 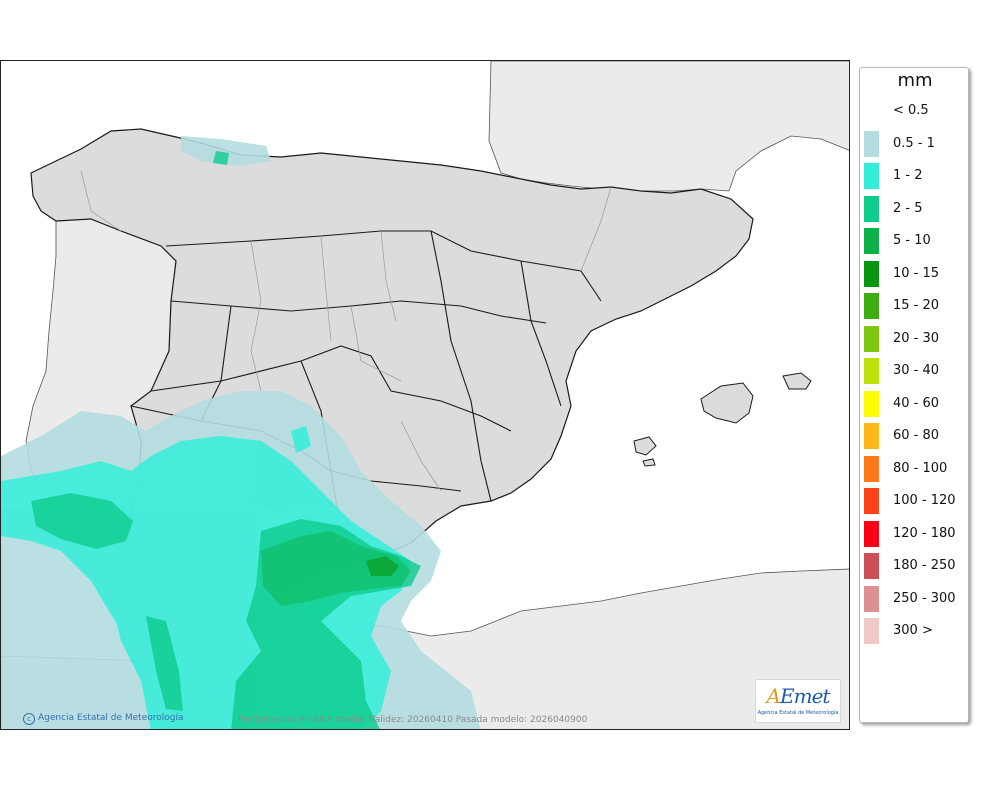 I want to click on legend-label: < 0.5, so click(x=911, y=110).